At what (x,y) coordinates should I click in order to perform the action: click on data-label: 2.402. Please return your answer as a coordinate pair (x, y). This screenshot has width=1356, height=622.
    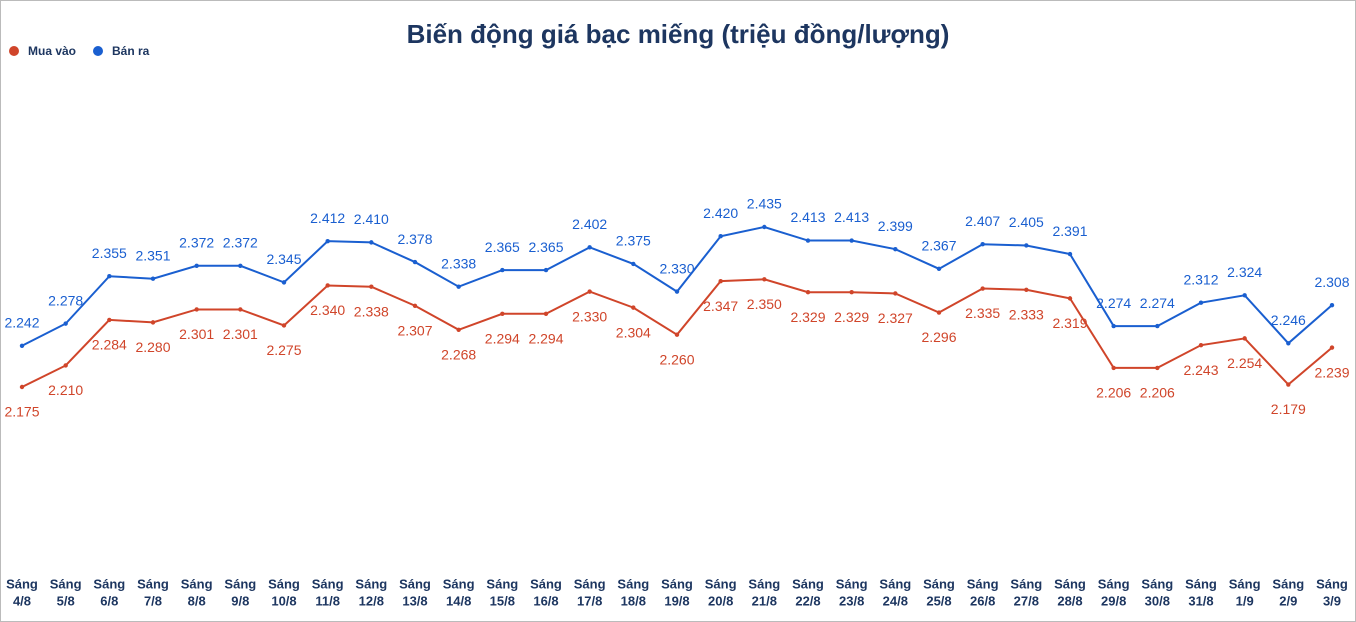
    Looking at the image, I should click on (589, 224).